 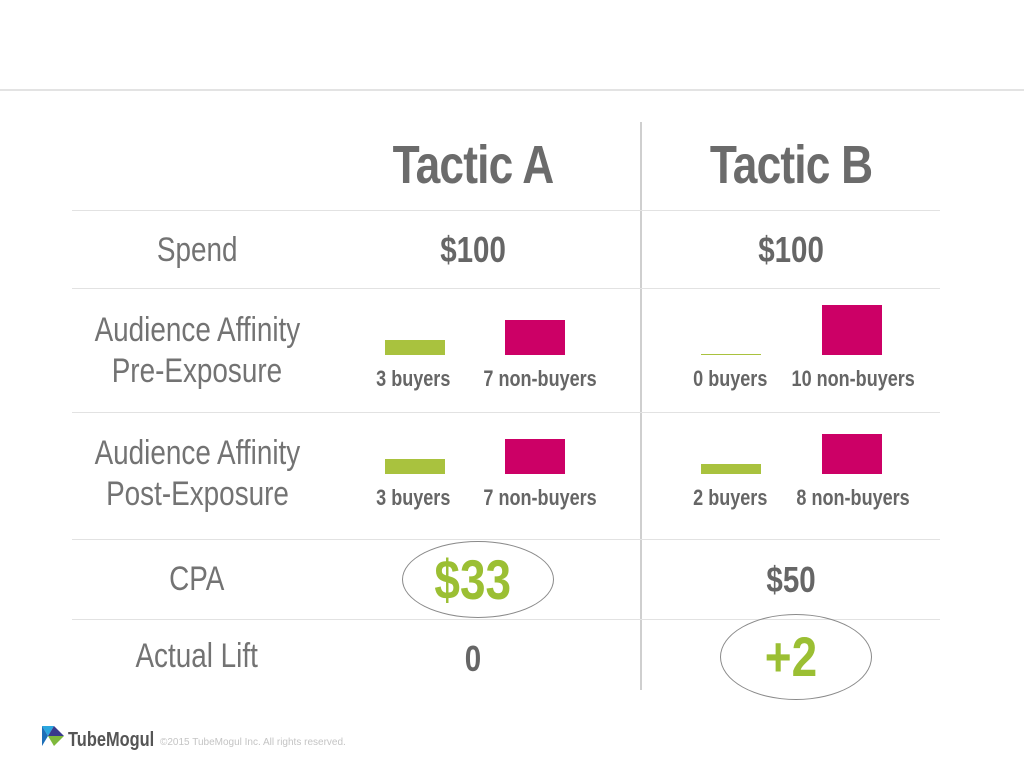 What do you see at coordinates (791, 249) in the screenshot?
I see `spend-value-b: $100` at bounding box center [791, 249].